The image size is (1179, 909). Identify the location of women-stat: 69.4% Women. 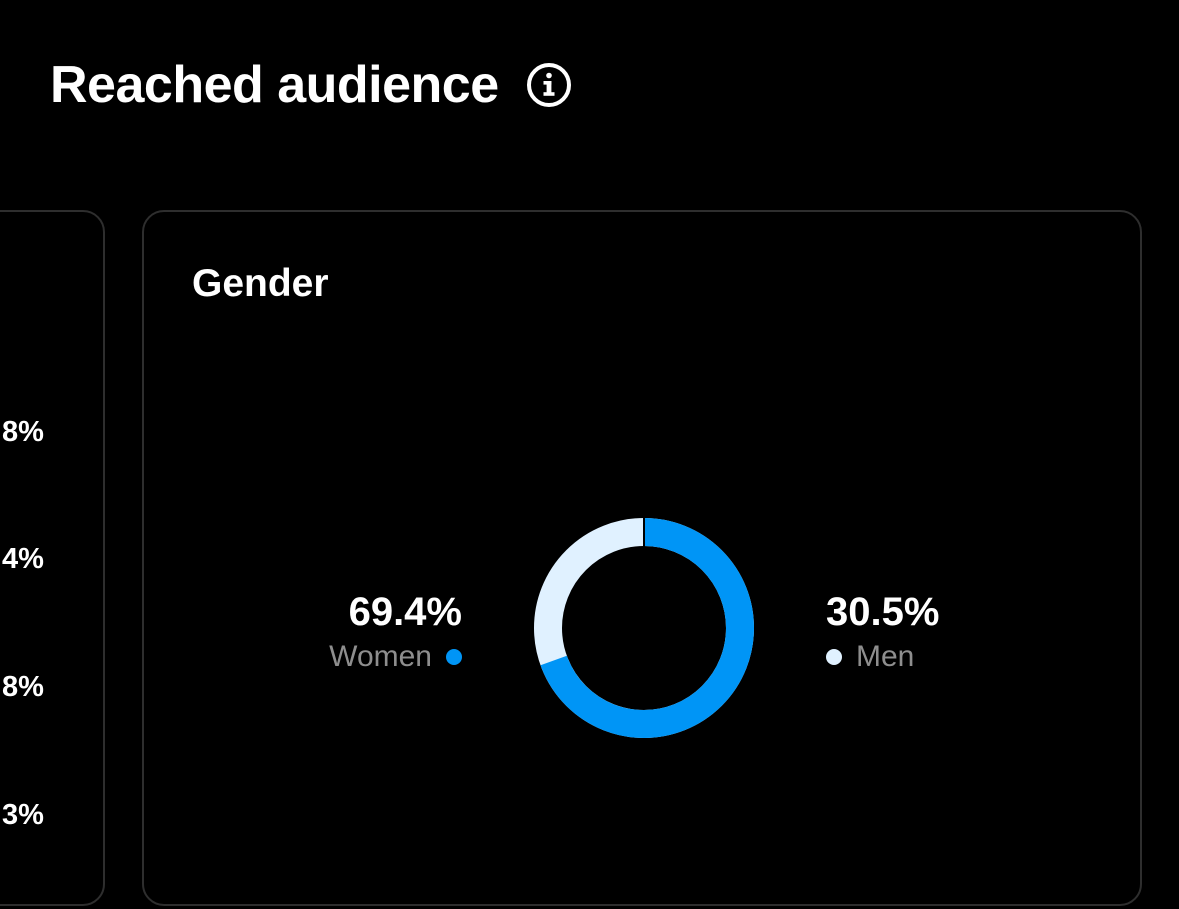
(395, 632).